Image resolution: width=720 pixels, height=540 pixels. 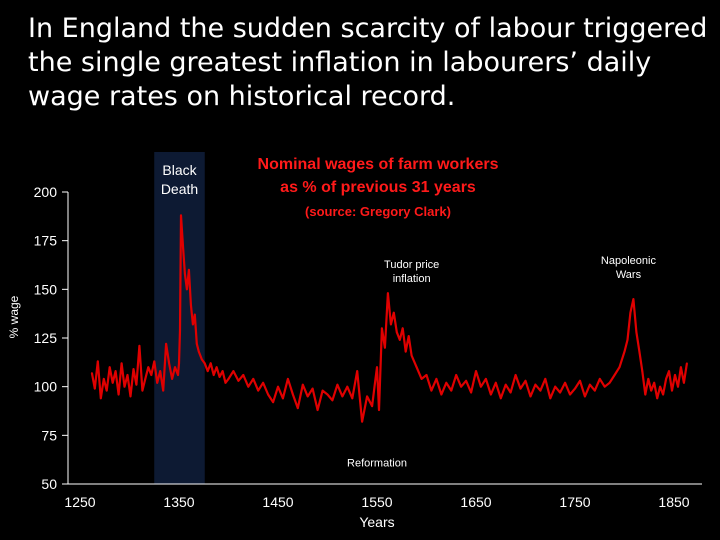 What do you see at coordinates (377, 463) in the screenshot?
I see `annotation-3-line-1: Reformation` at bounding box center [377, 463].